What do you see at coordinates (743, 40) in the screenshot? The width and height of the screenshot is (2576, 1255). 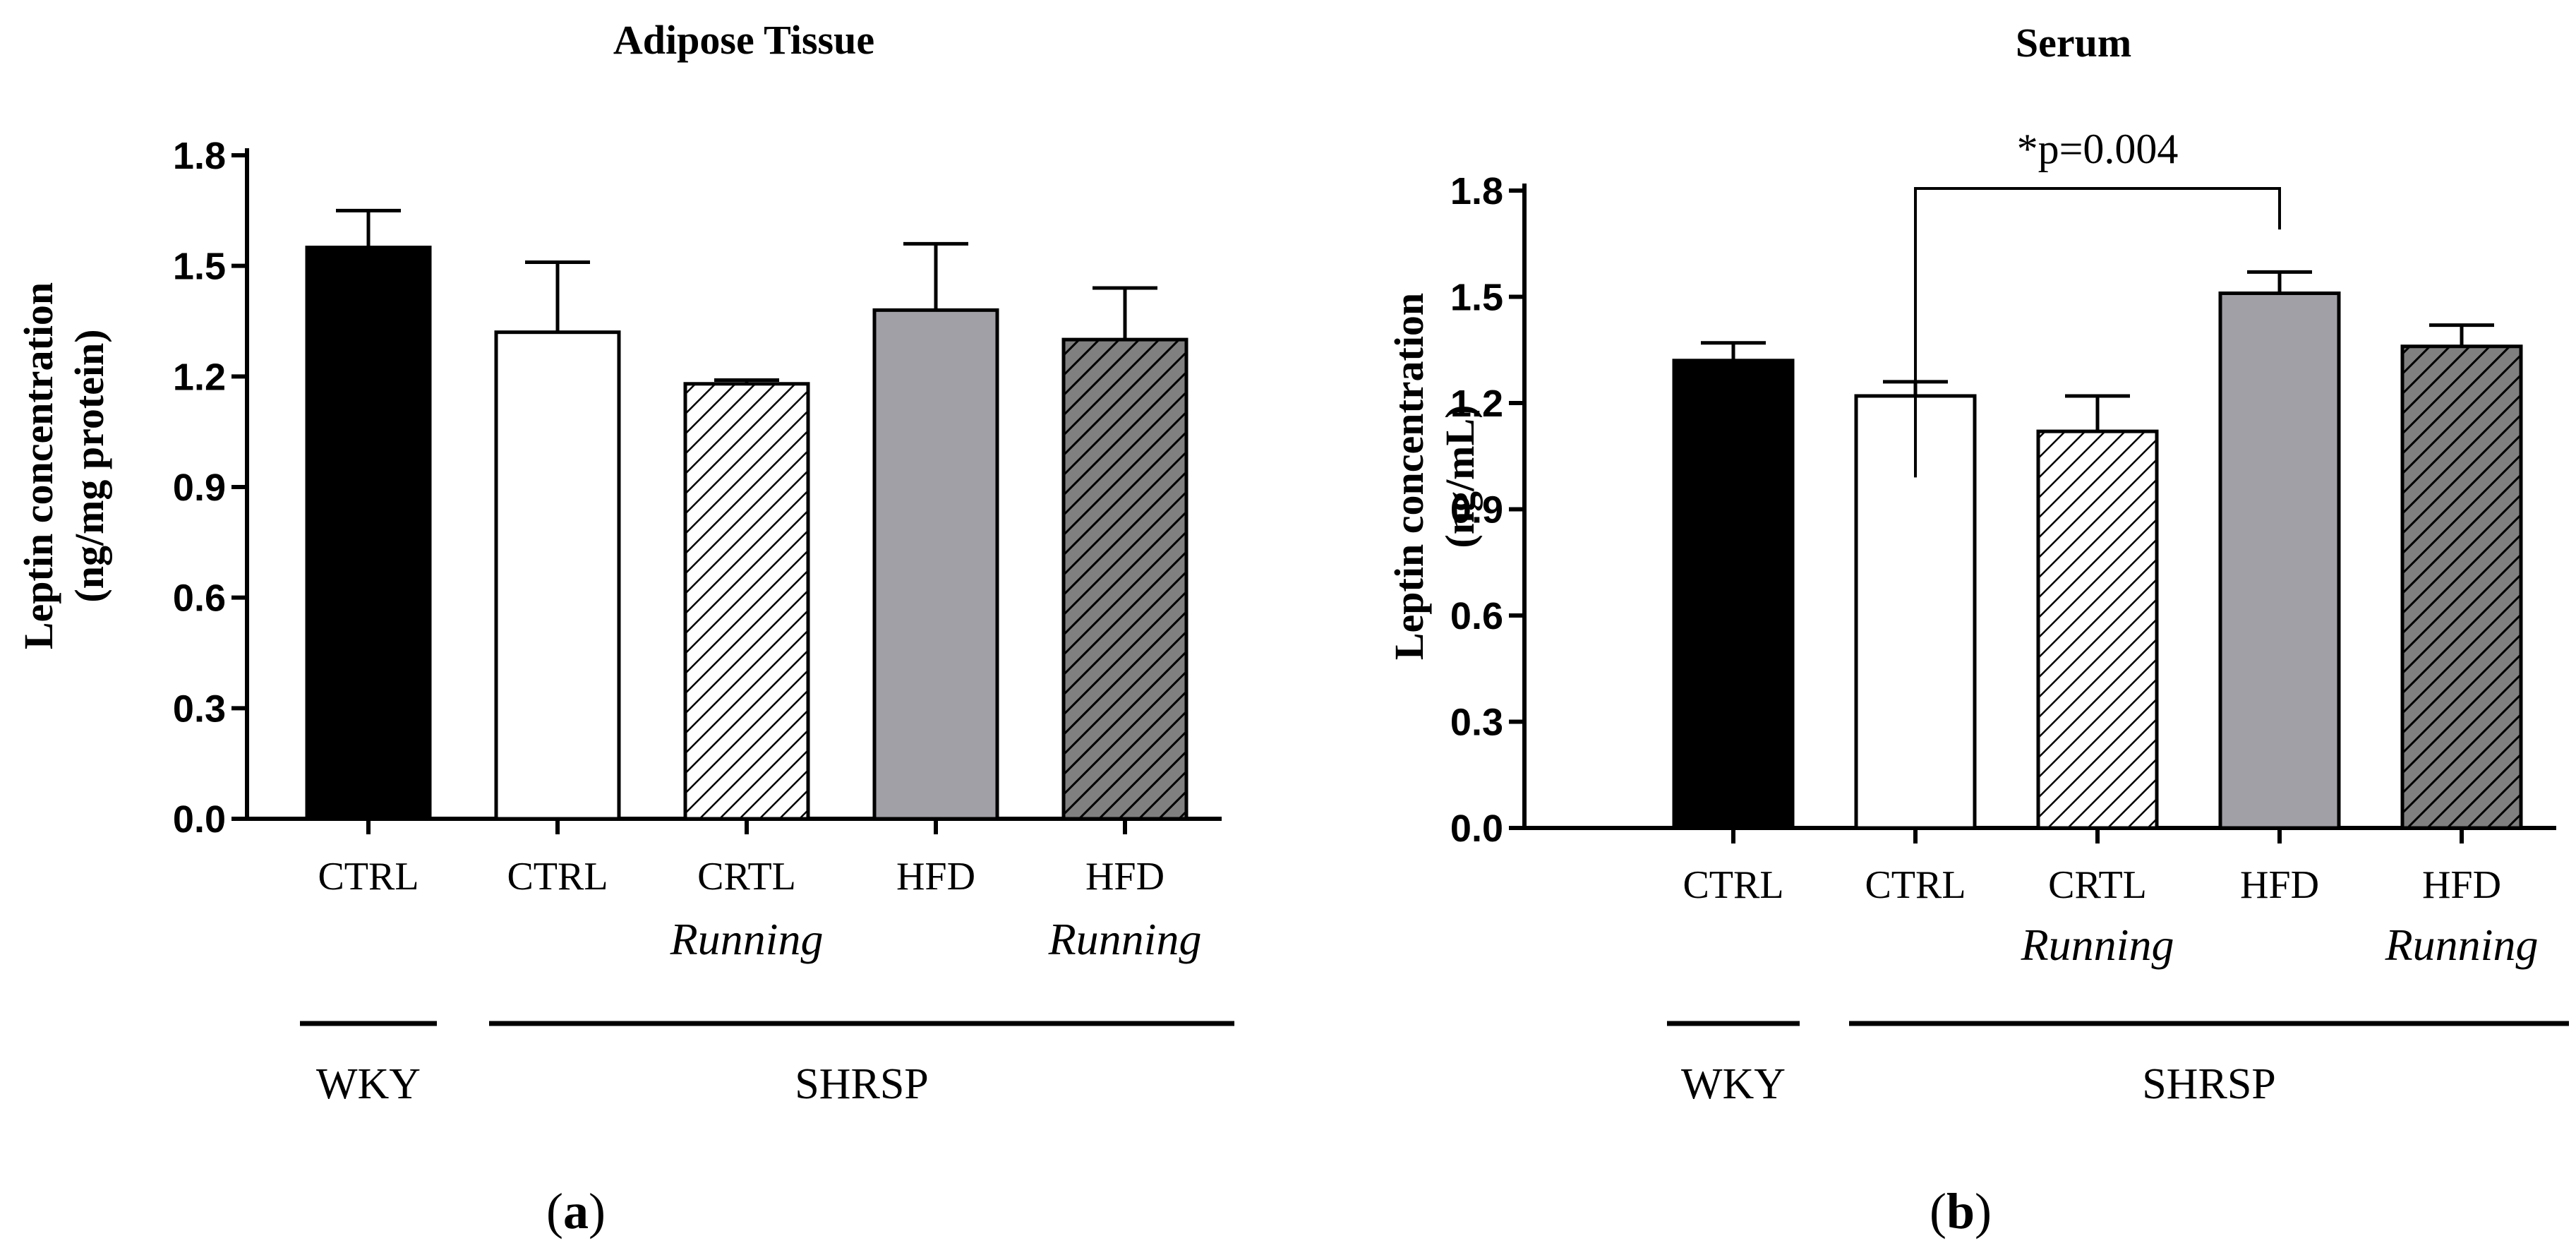 I see `chart-title: Adipose Tissue` at bounding box center [743, 40].